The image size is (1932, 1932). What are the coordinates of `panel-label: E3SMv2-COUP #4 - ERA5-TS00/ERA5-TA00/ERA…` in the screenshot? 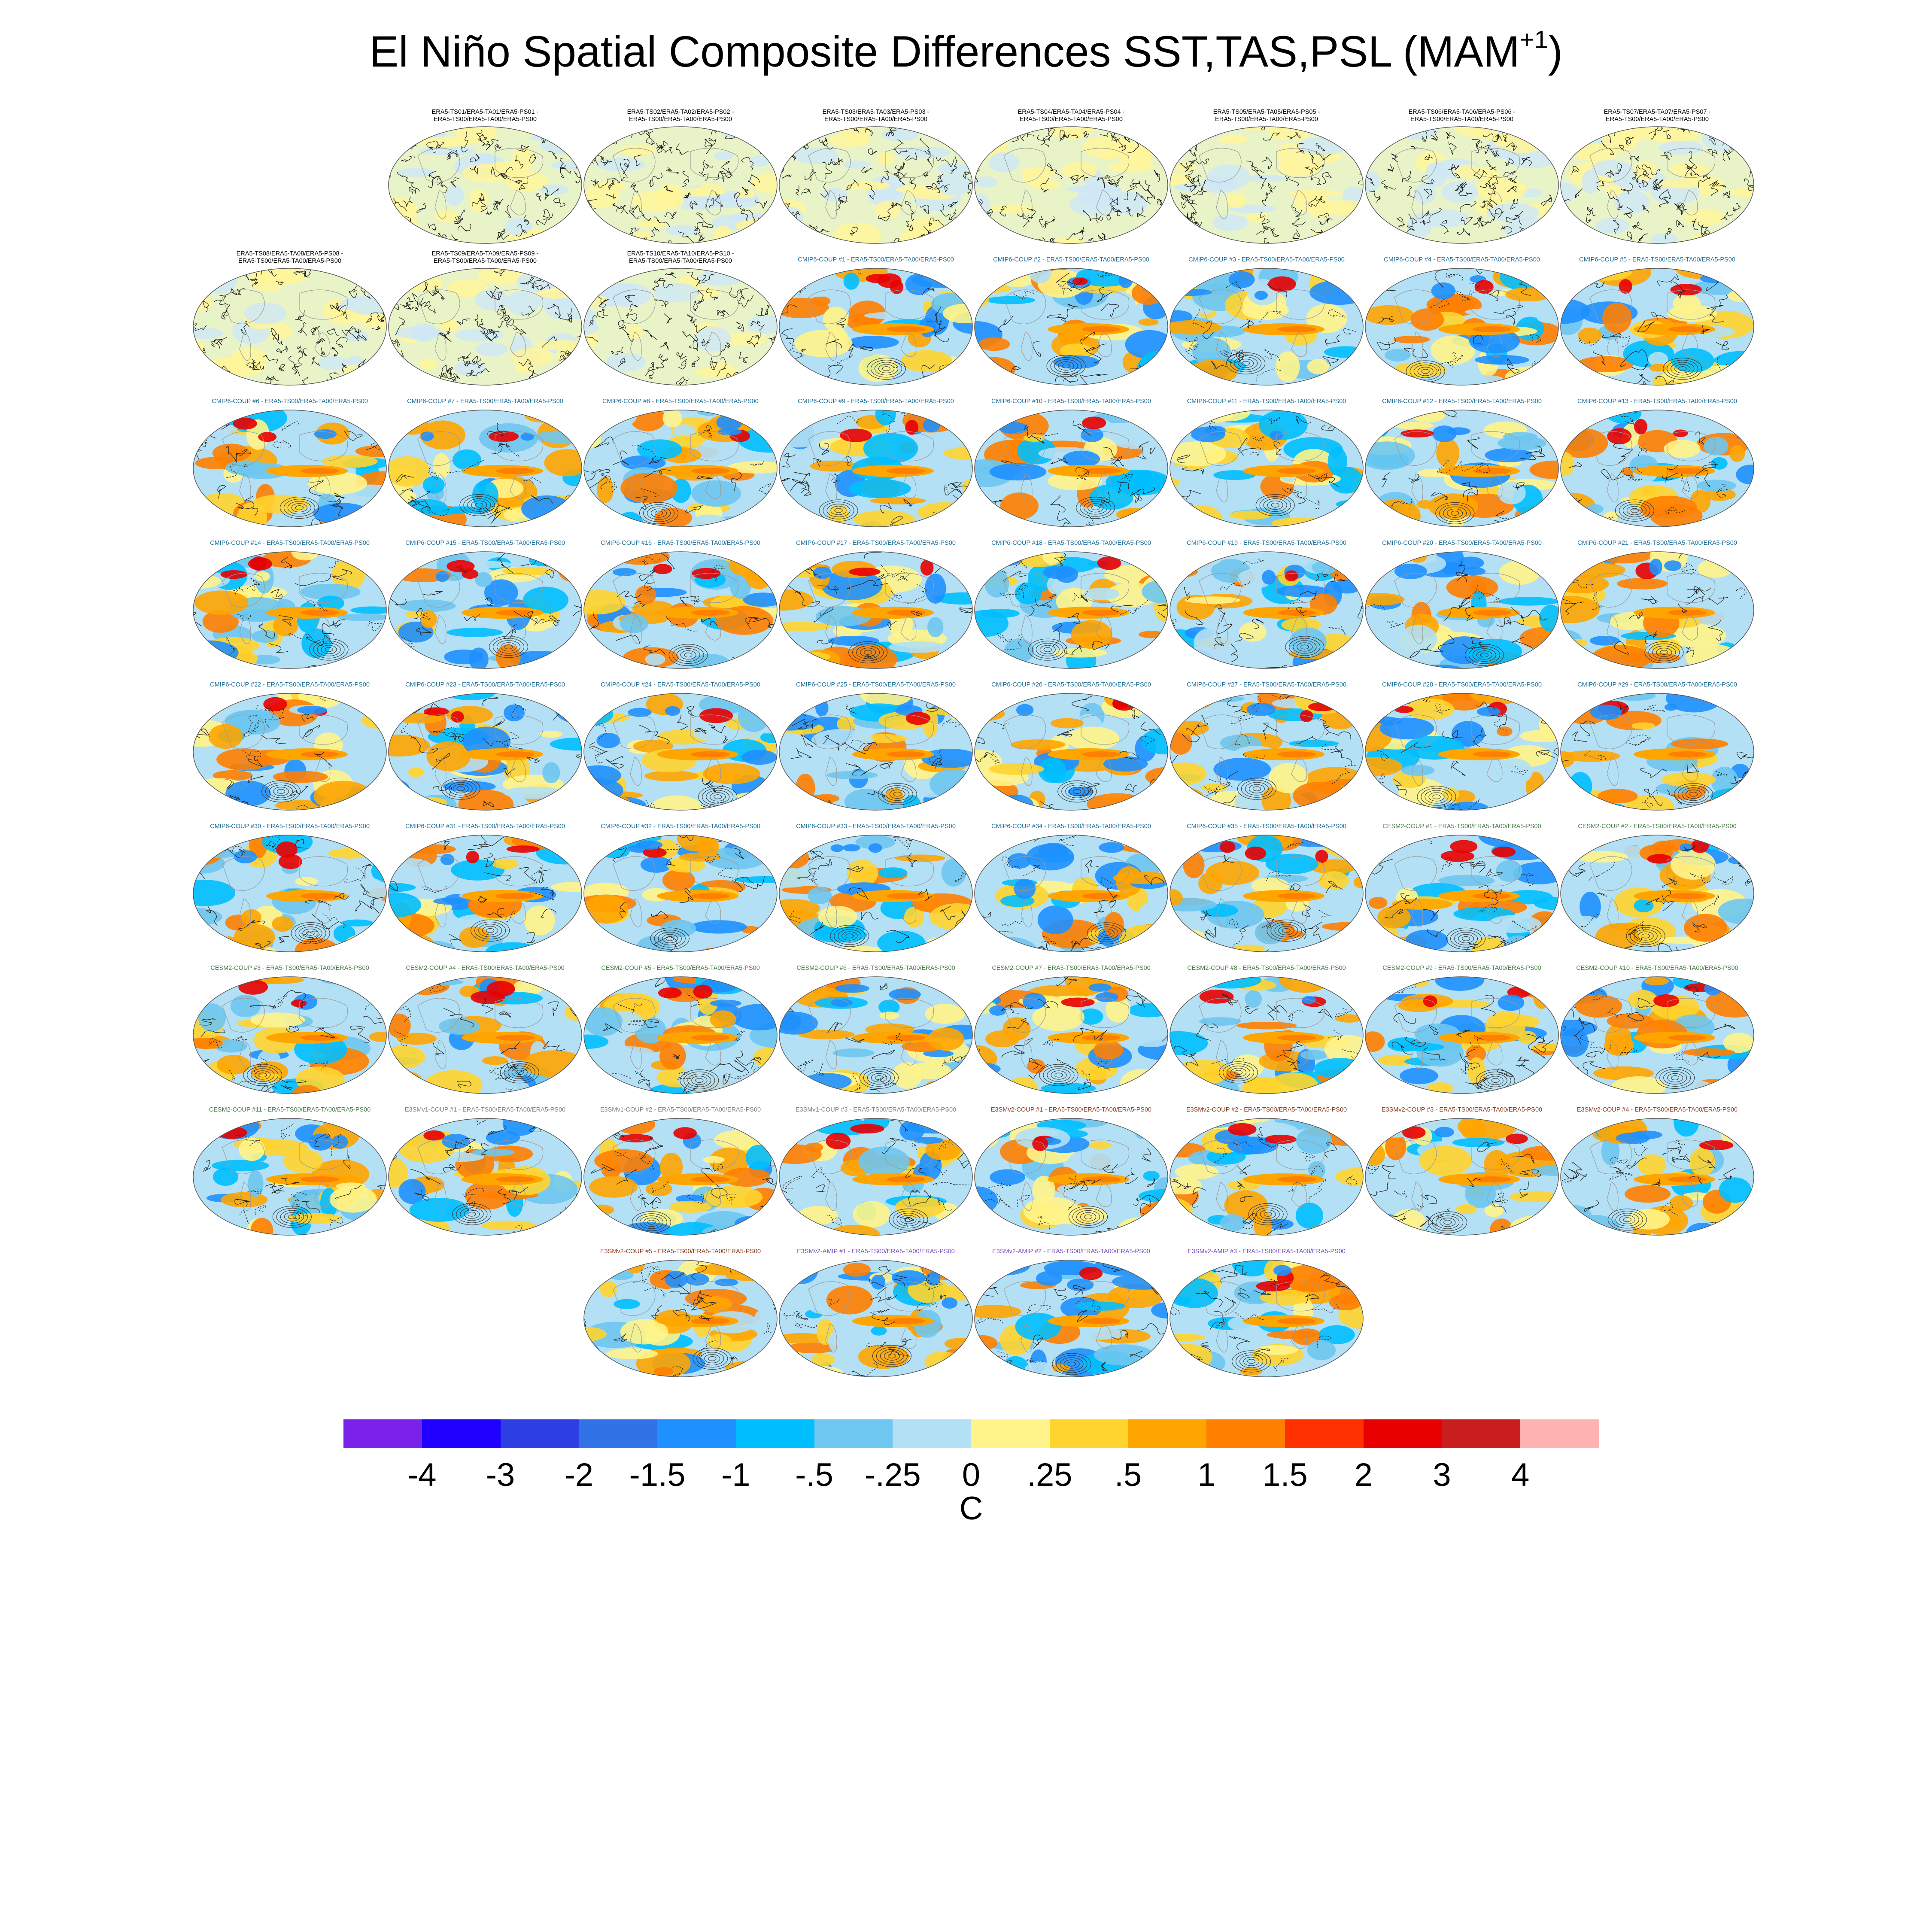 It's located at (1657, 1109).